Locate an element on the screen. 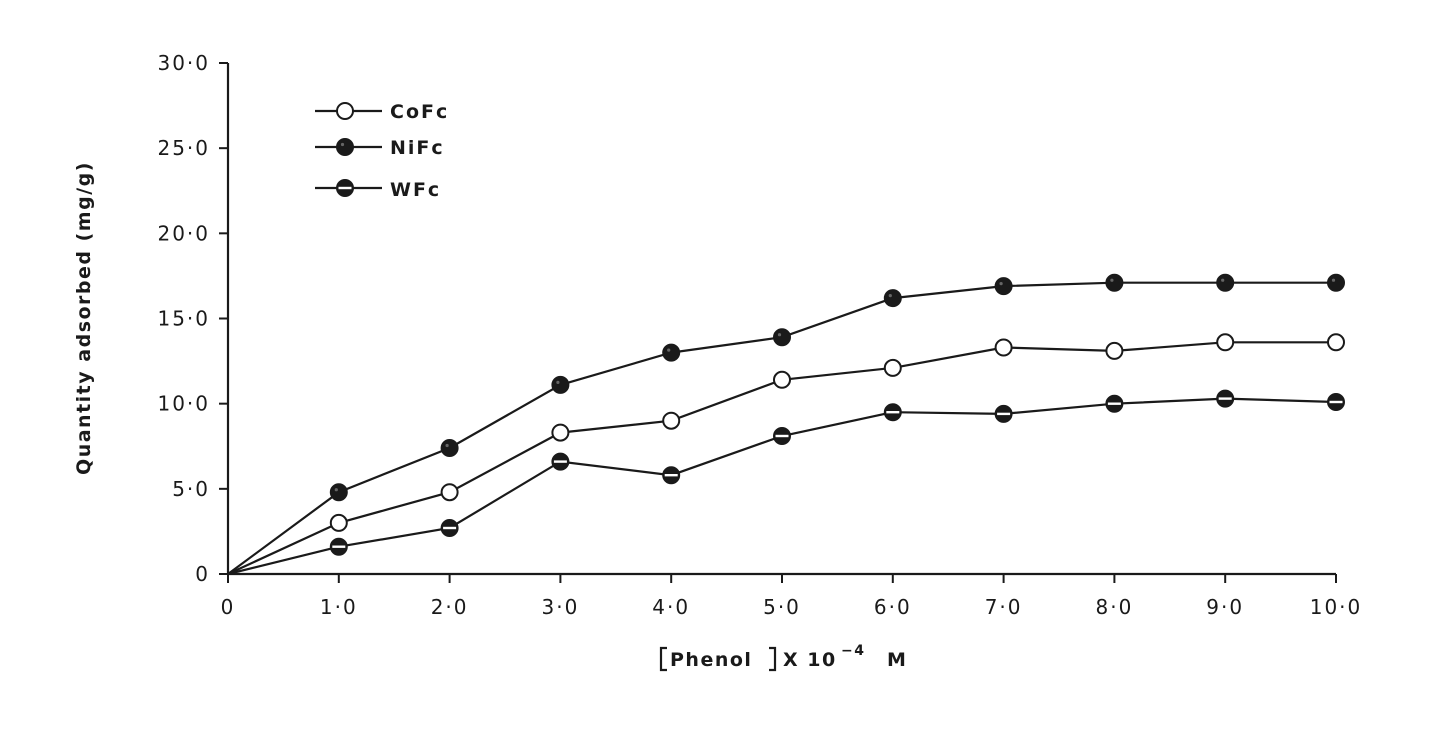 This screenshot has width=1442, height=748. legend-item-wfc: WFc is located at coordinates (378, 190).